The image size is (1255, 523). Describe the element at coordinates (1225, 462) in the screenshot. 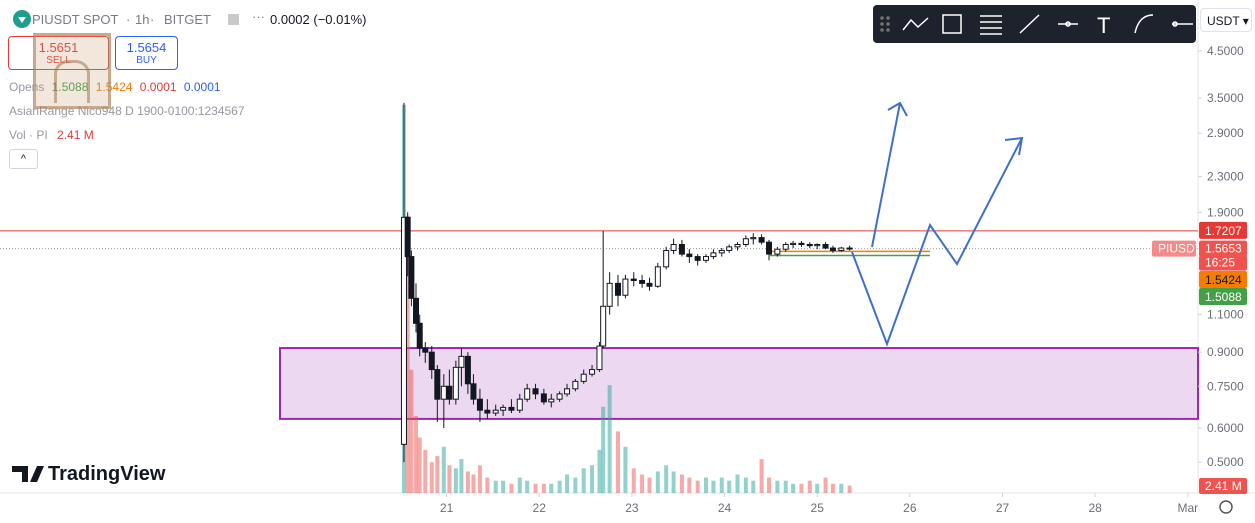

I see `y-tick-label: 0.5000` at that location.